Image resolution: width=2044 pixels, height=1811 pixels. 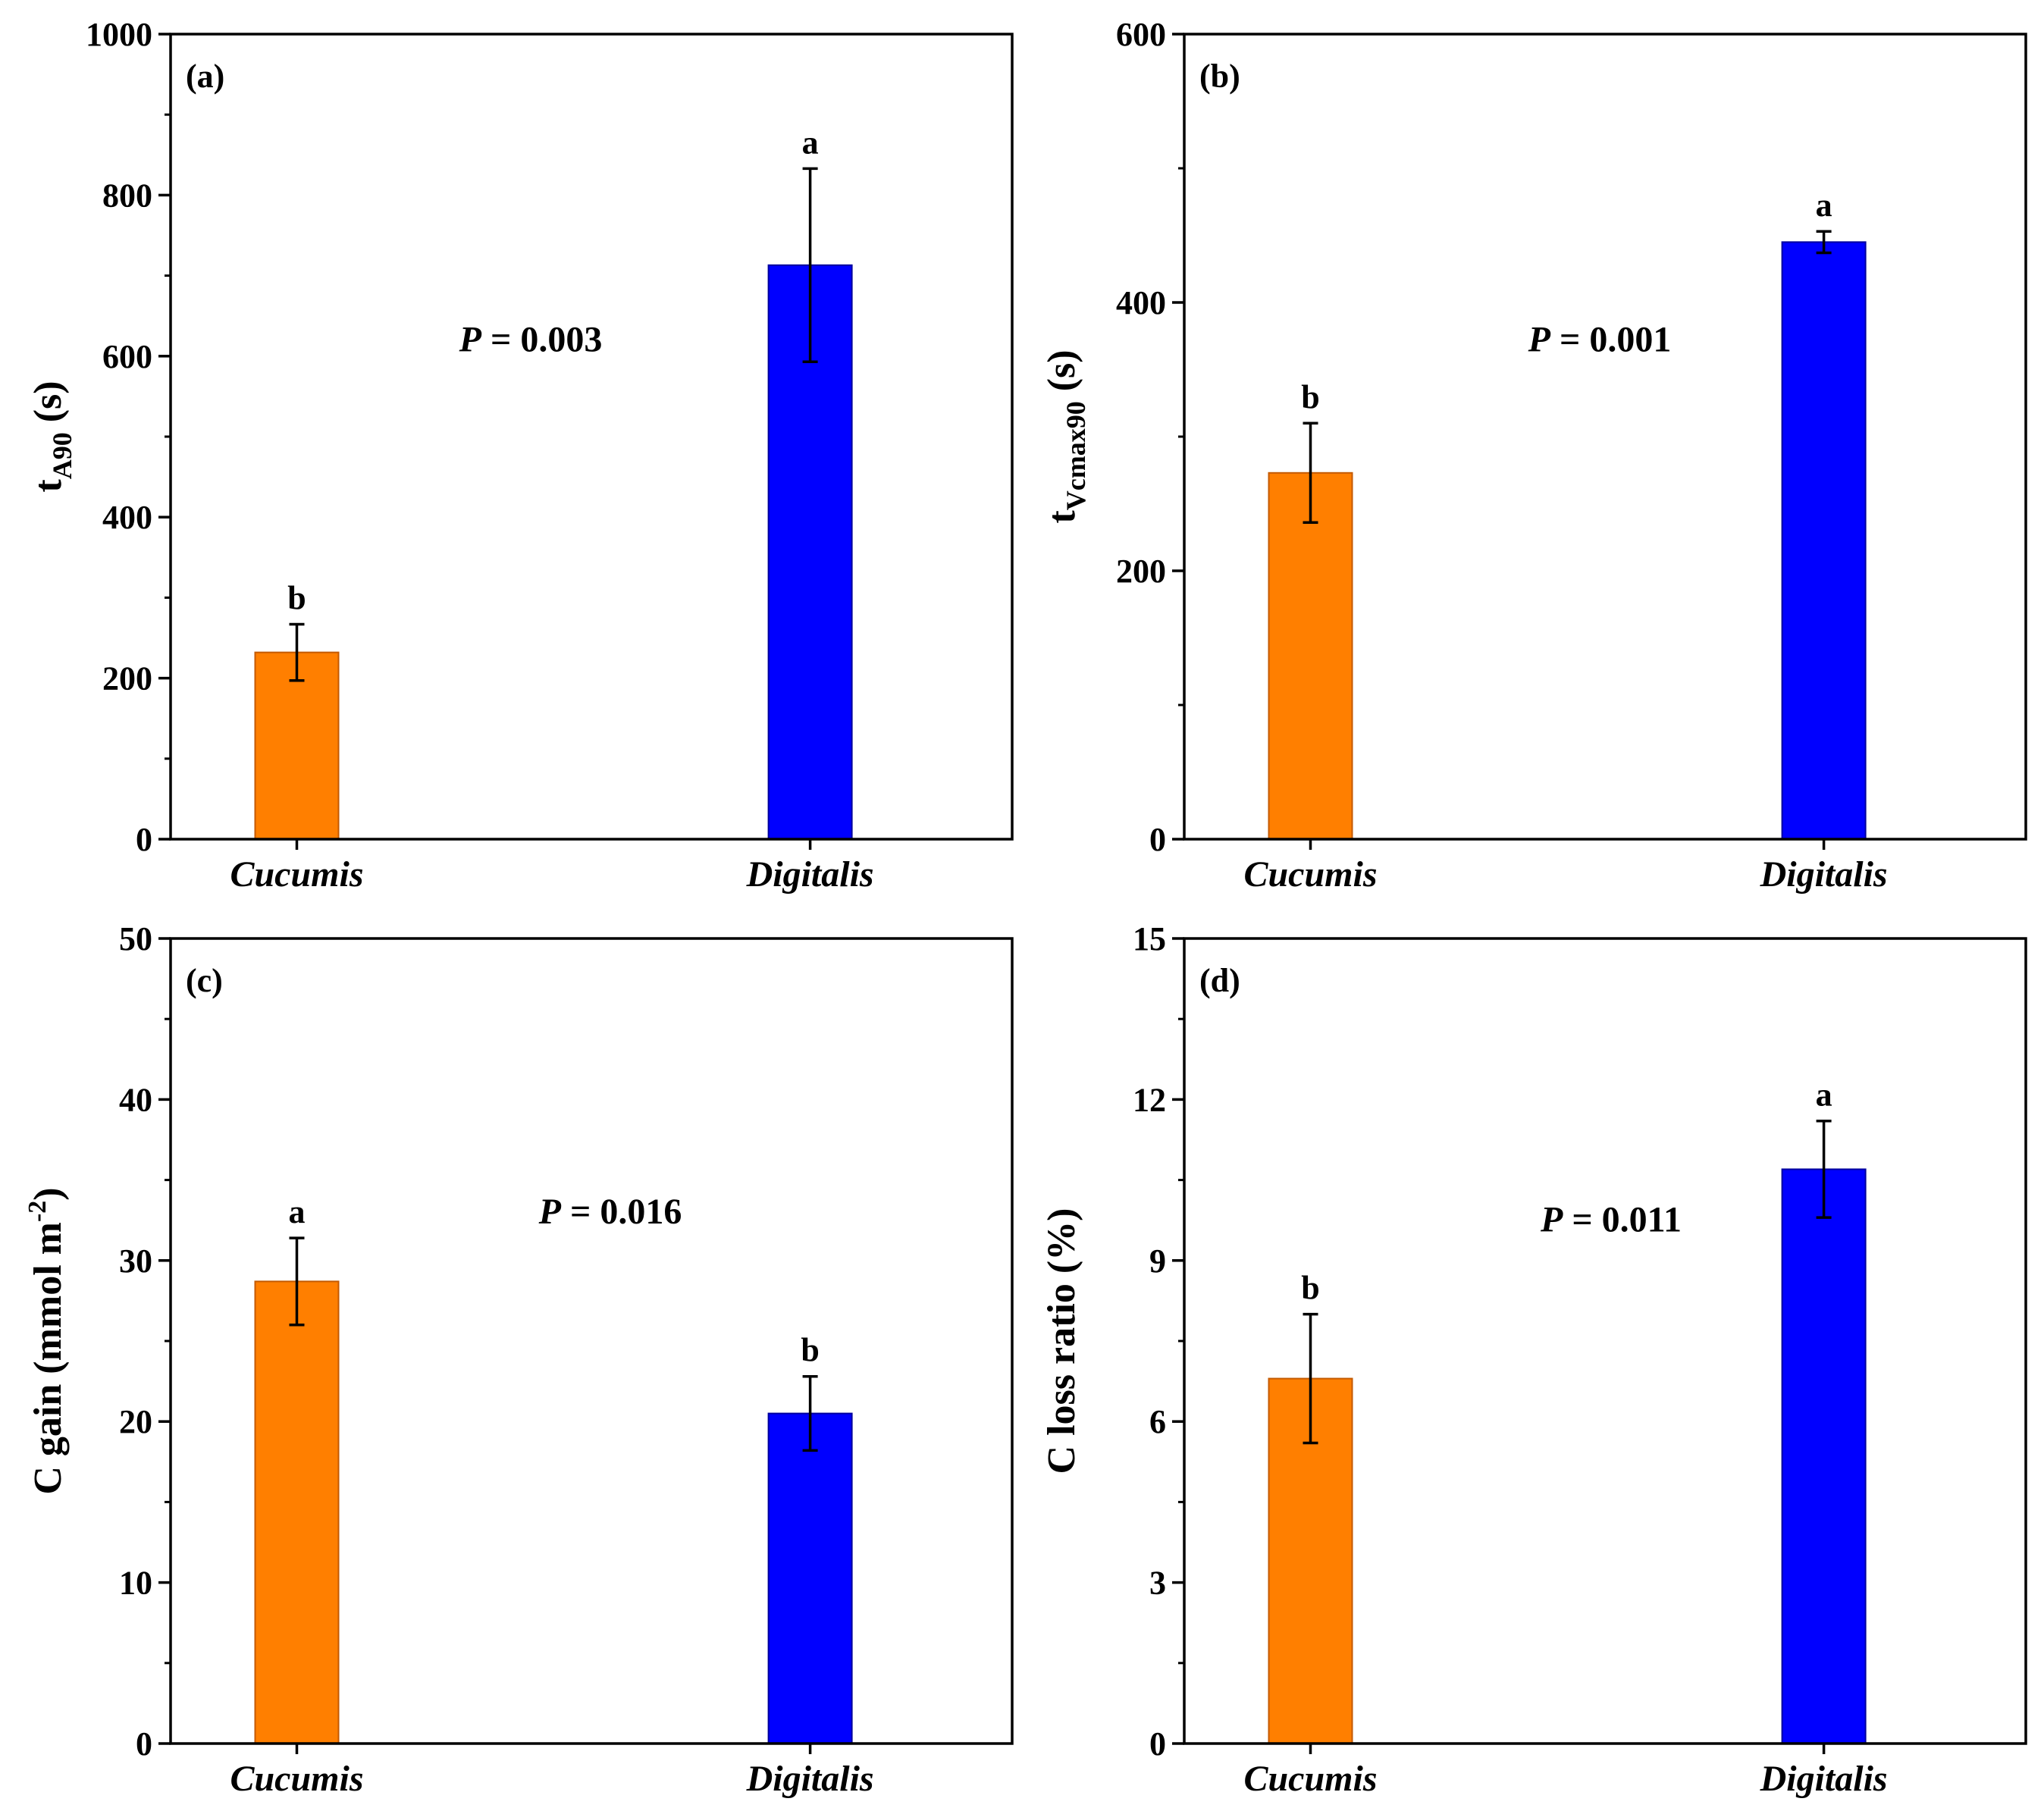 What do you see at coordinates (135, 1583) in the screenshot?
I see `y-tick-label: 10` at bounding box center [135, 1583].